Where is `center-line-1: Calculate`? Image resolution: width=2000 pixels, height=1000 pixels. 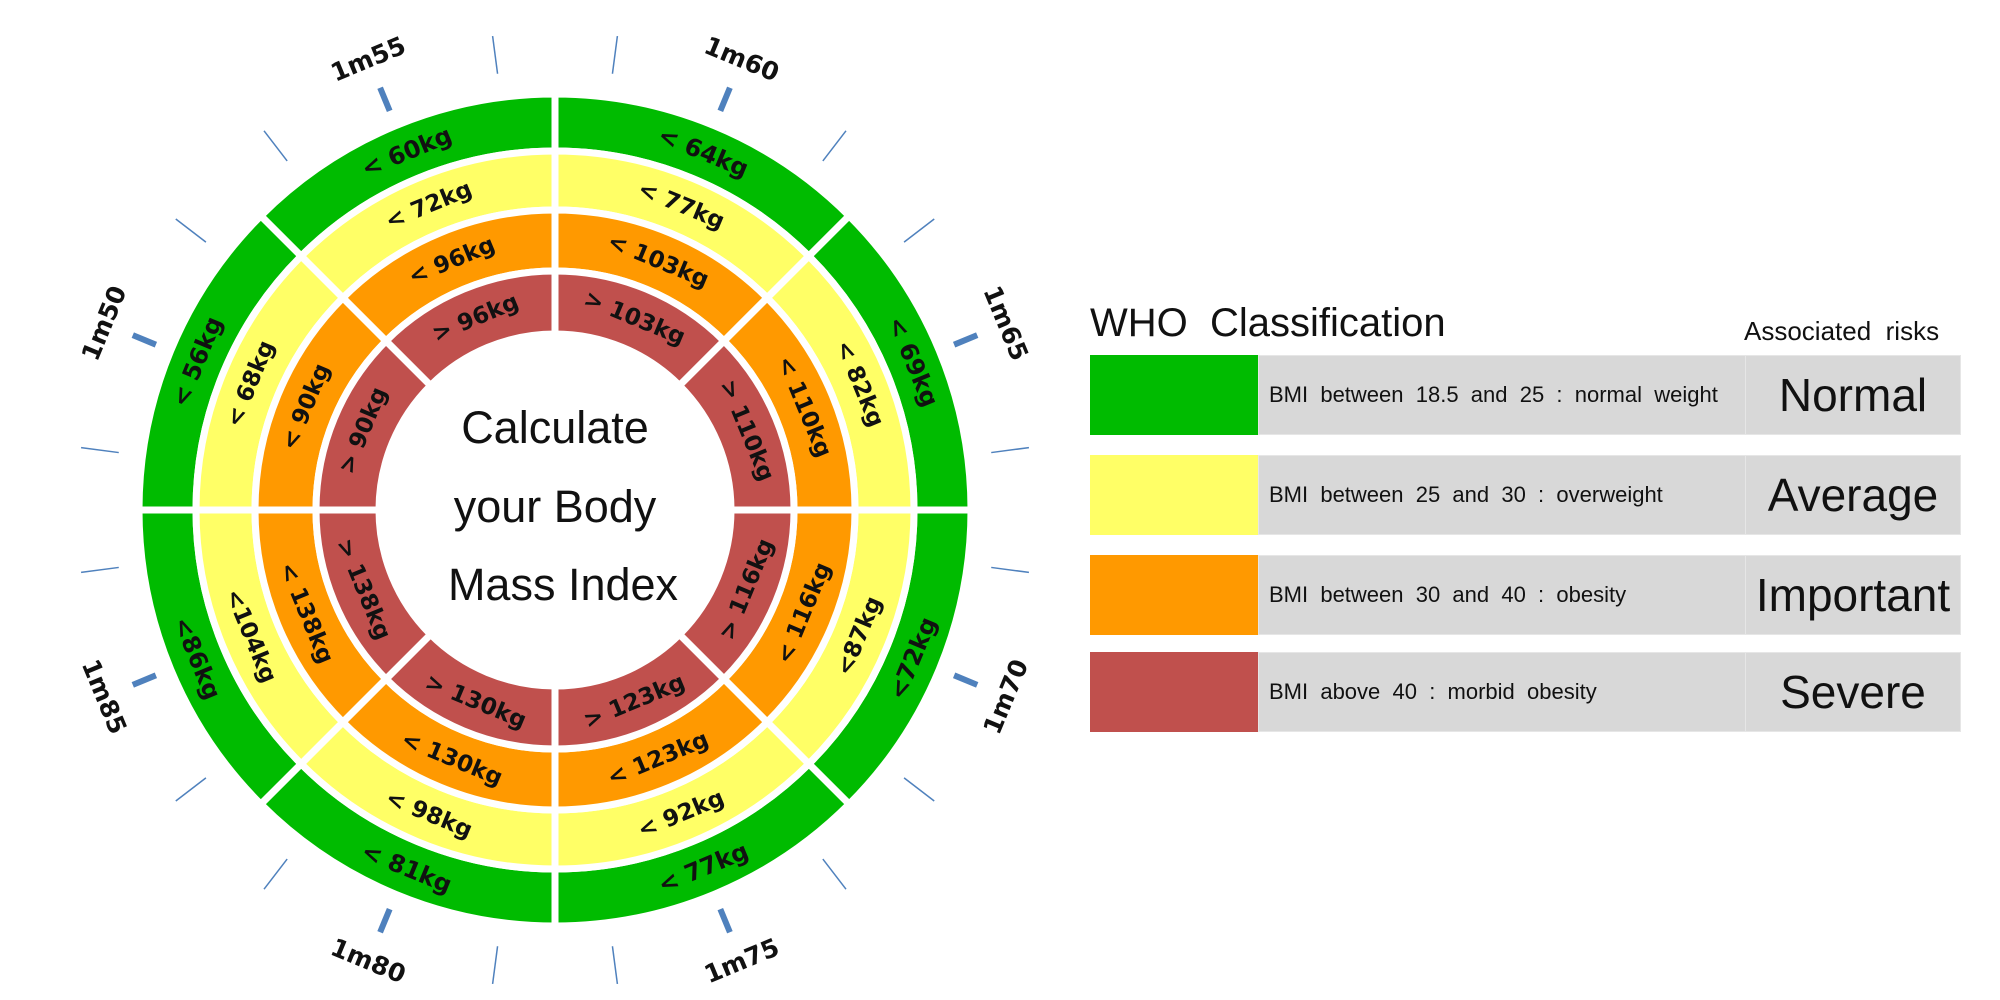
center-line-1: Calculate is located at coordinates (555, 427).